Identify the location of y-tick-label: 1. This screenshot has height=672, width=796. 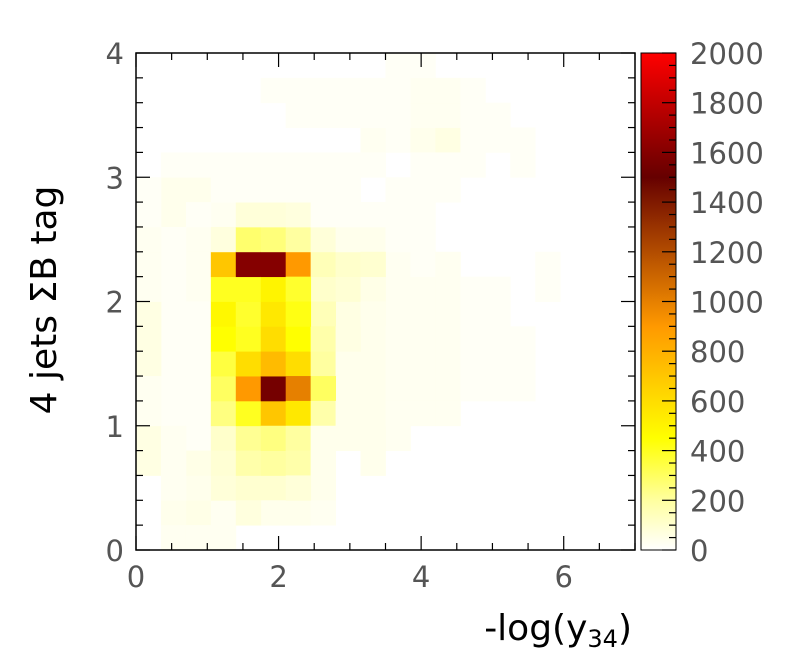
(115, 427).